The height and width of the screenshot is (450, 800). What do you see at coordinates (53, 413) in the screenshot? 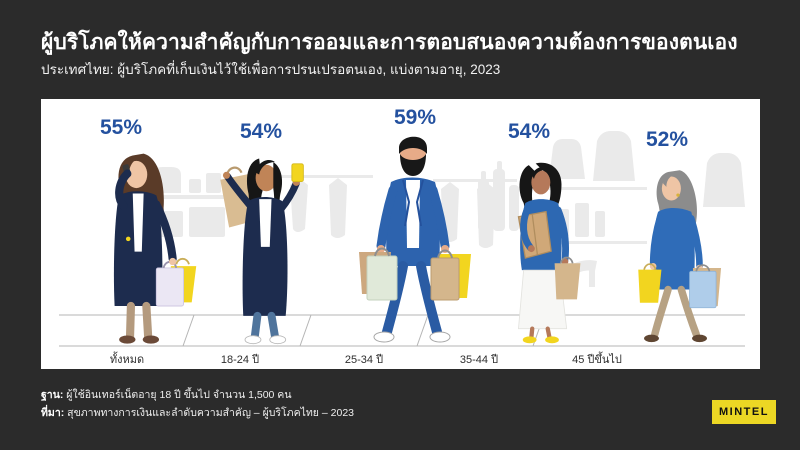
I see `source-note-label: ที่มา:` at bounding box center [53, 413].